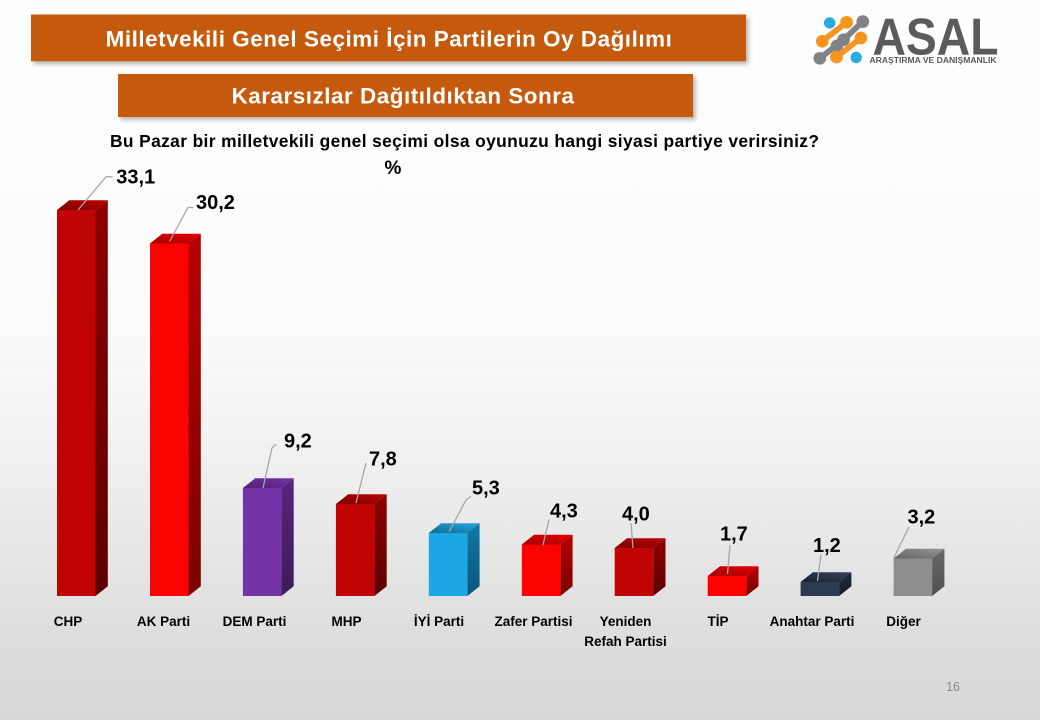 The width and height of the screenshot is (1040, 720). I want to click on svg-text: AK Parti, so click(163, 621).